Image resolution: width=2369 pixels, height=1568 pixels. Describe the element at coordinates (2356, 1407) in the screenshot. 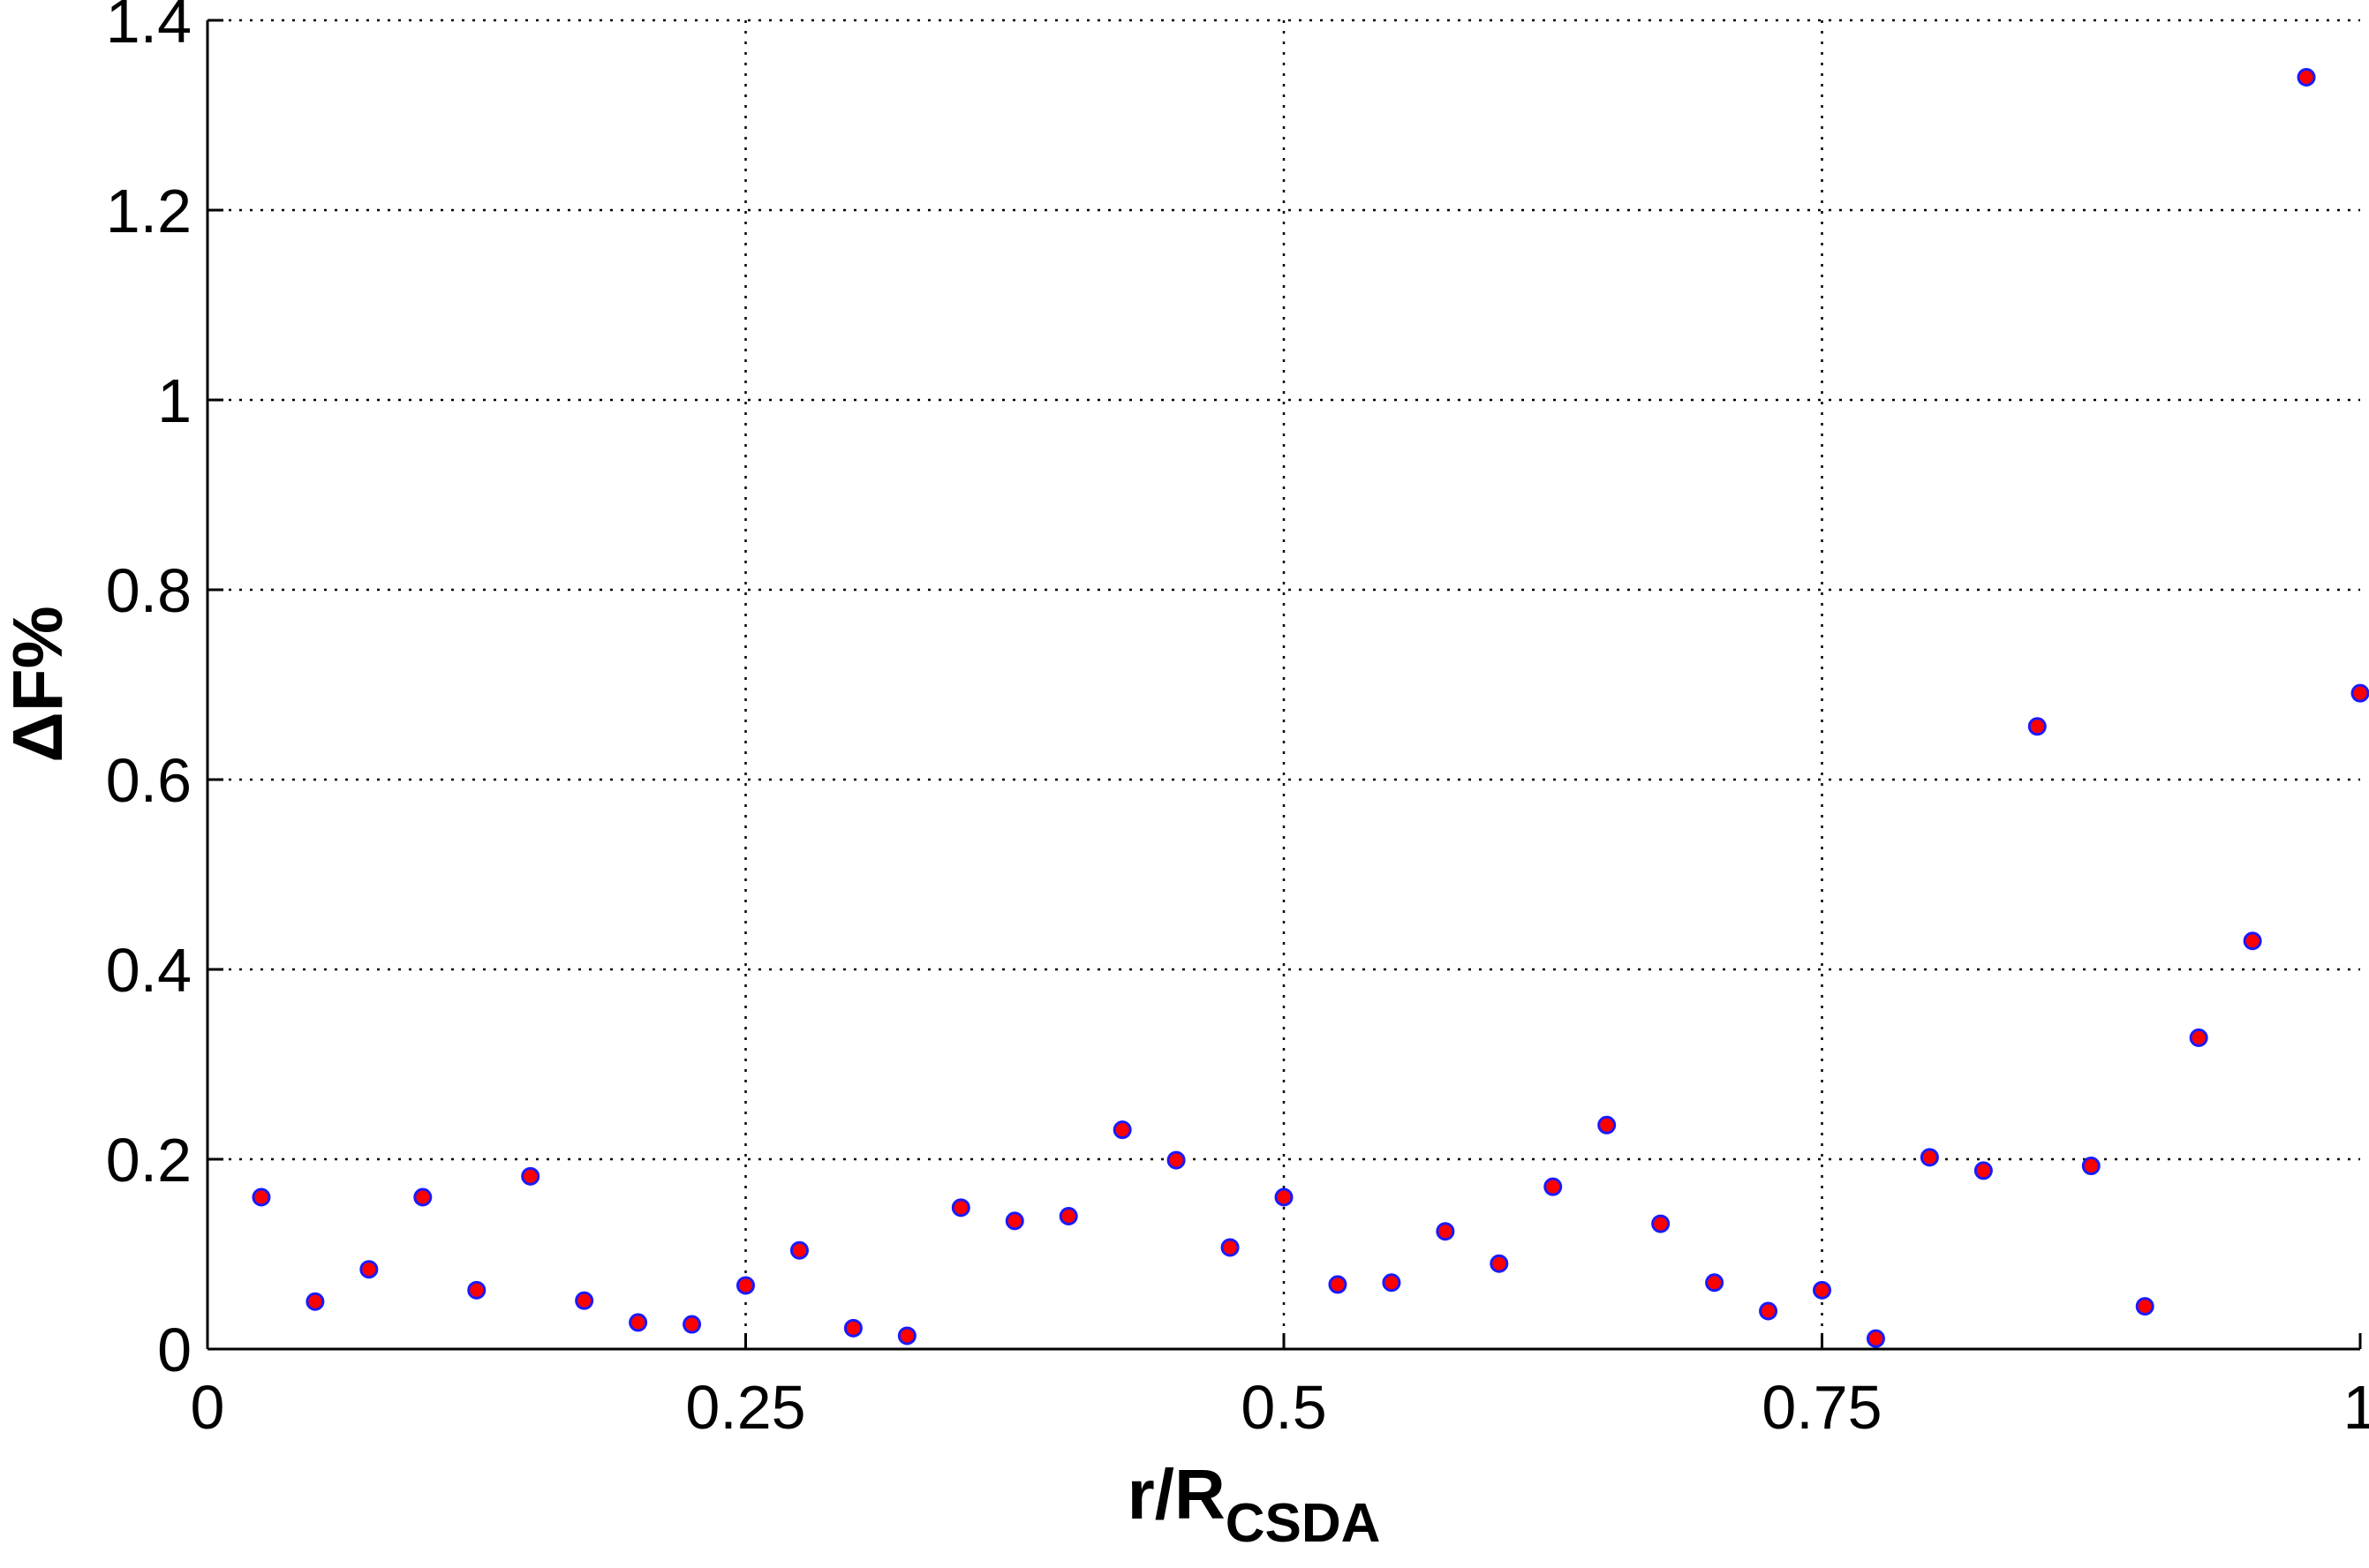

I see `x-tick-label: 1` at that location.